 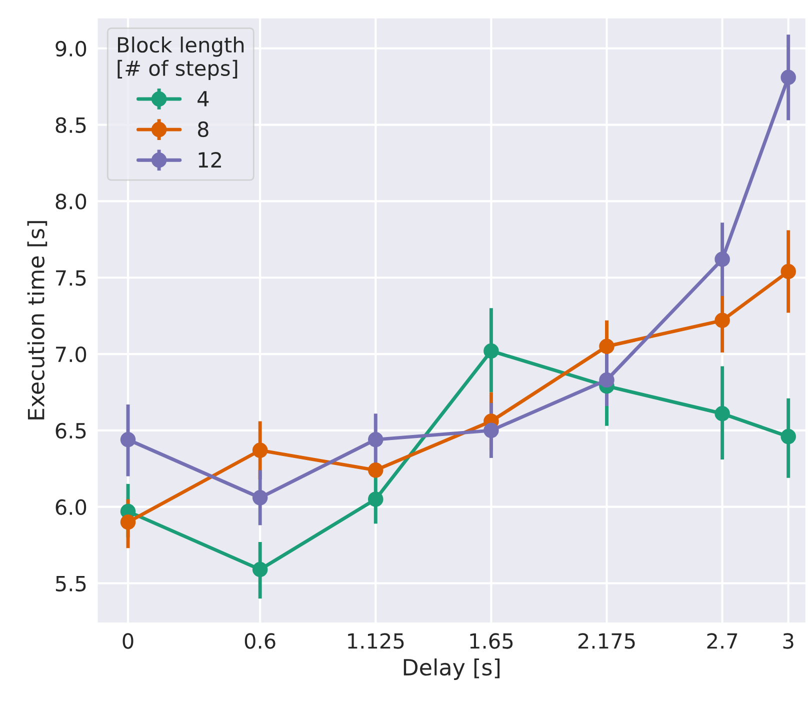 I want to click on x-tick-label: 0.6, so click(x=260, y=641).